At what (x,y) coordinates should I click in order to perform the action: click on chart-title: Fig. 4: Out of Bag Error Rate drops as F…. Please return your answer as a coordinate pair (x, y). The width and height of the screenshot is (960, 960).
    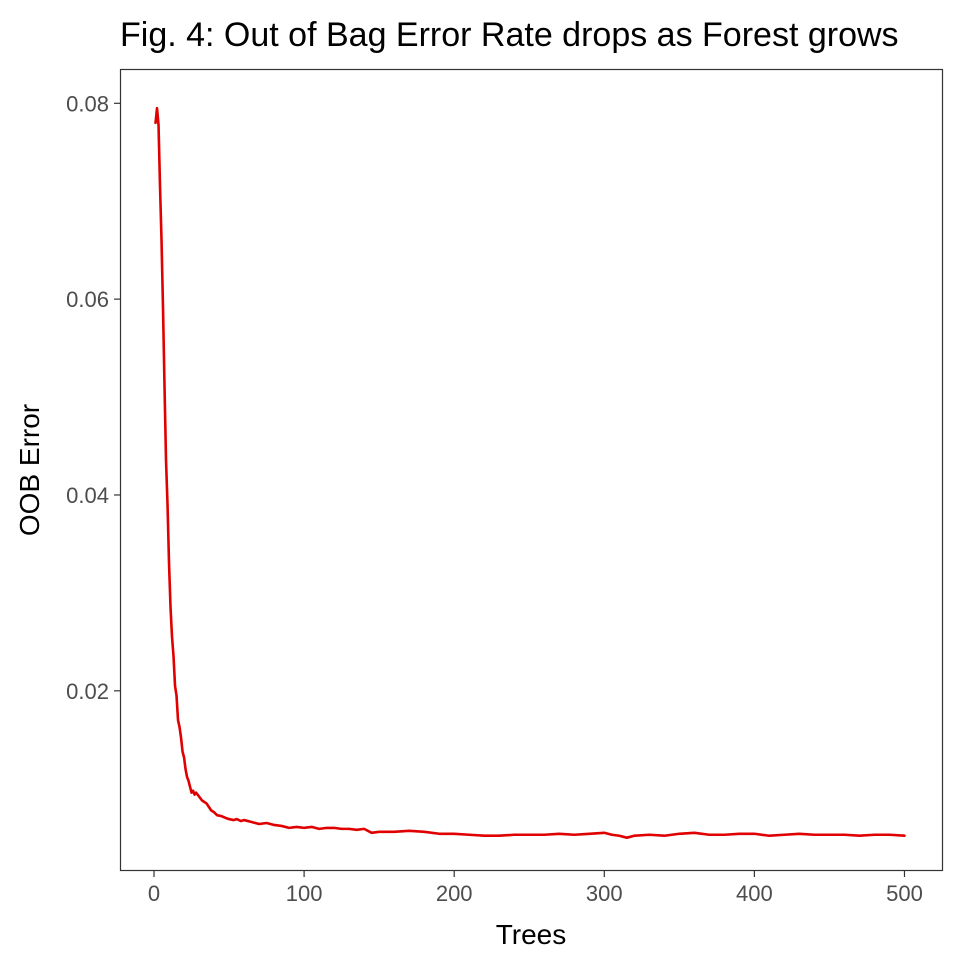
    Looking at the image, I should click on (509, 35).